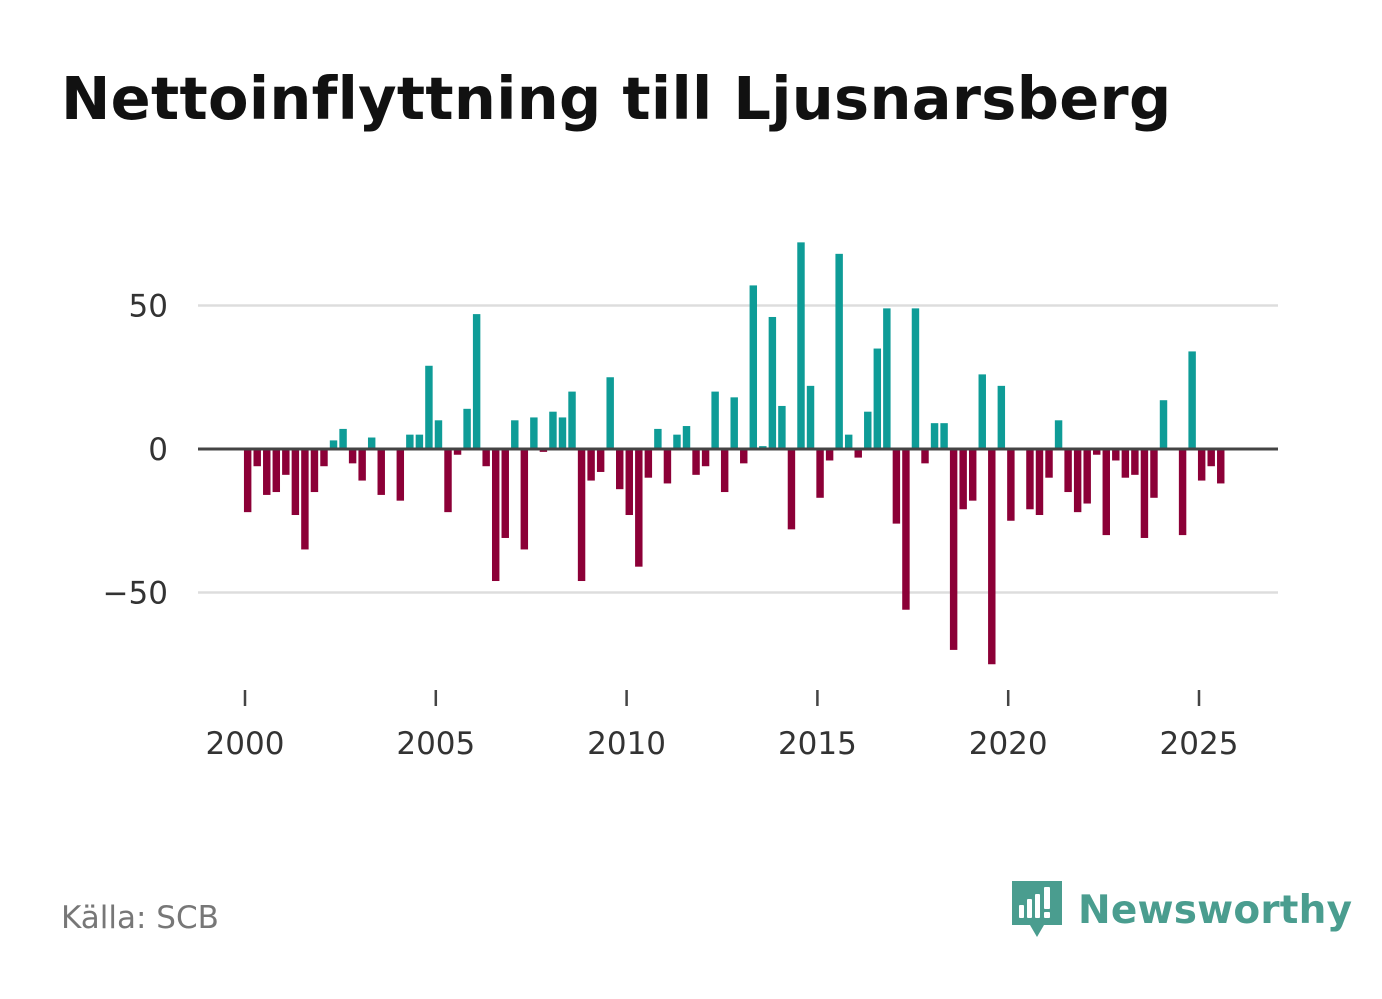 This screenshot has width=1382, height=999. I want to click on chart-title: Nettoinflyttning till Ljusnarsberg, so click(616, 98).